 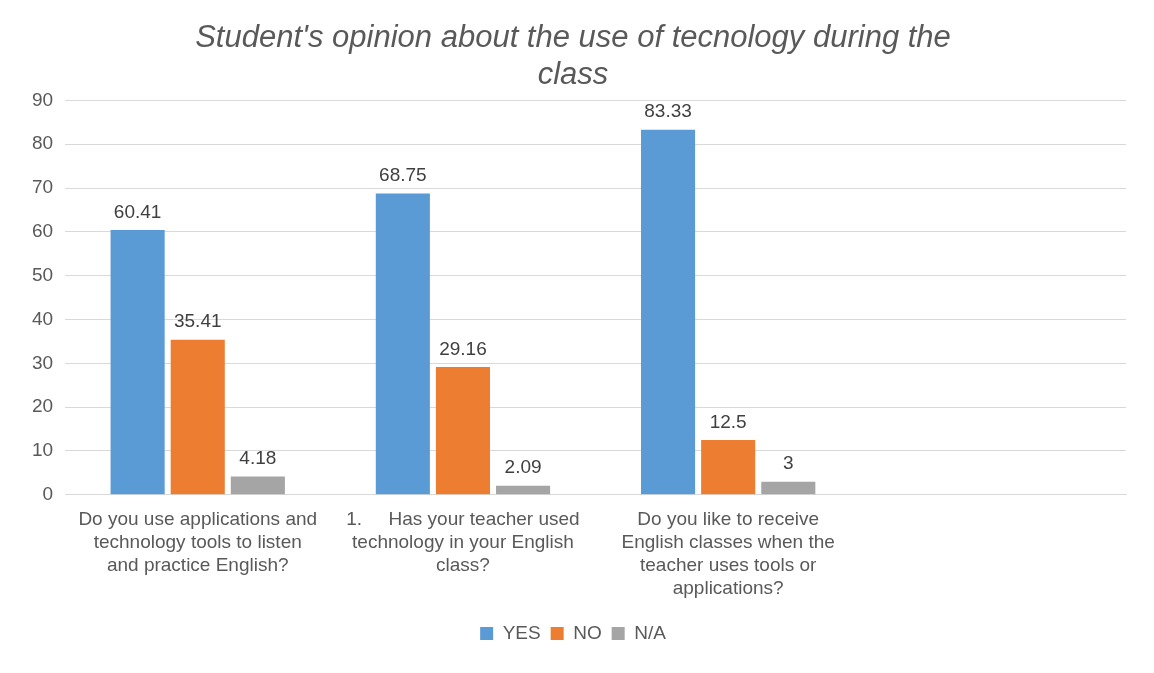 What do you see at coordinates (587, 632) in the screenshot?
I see `legend-label: NO` at bounding box center [587, 632].